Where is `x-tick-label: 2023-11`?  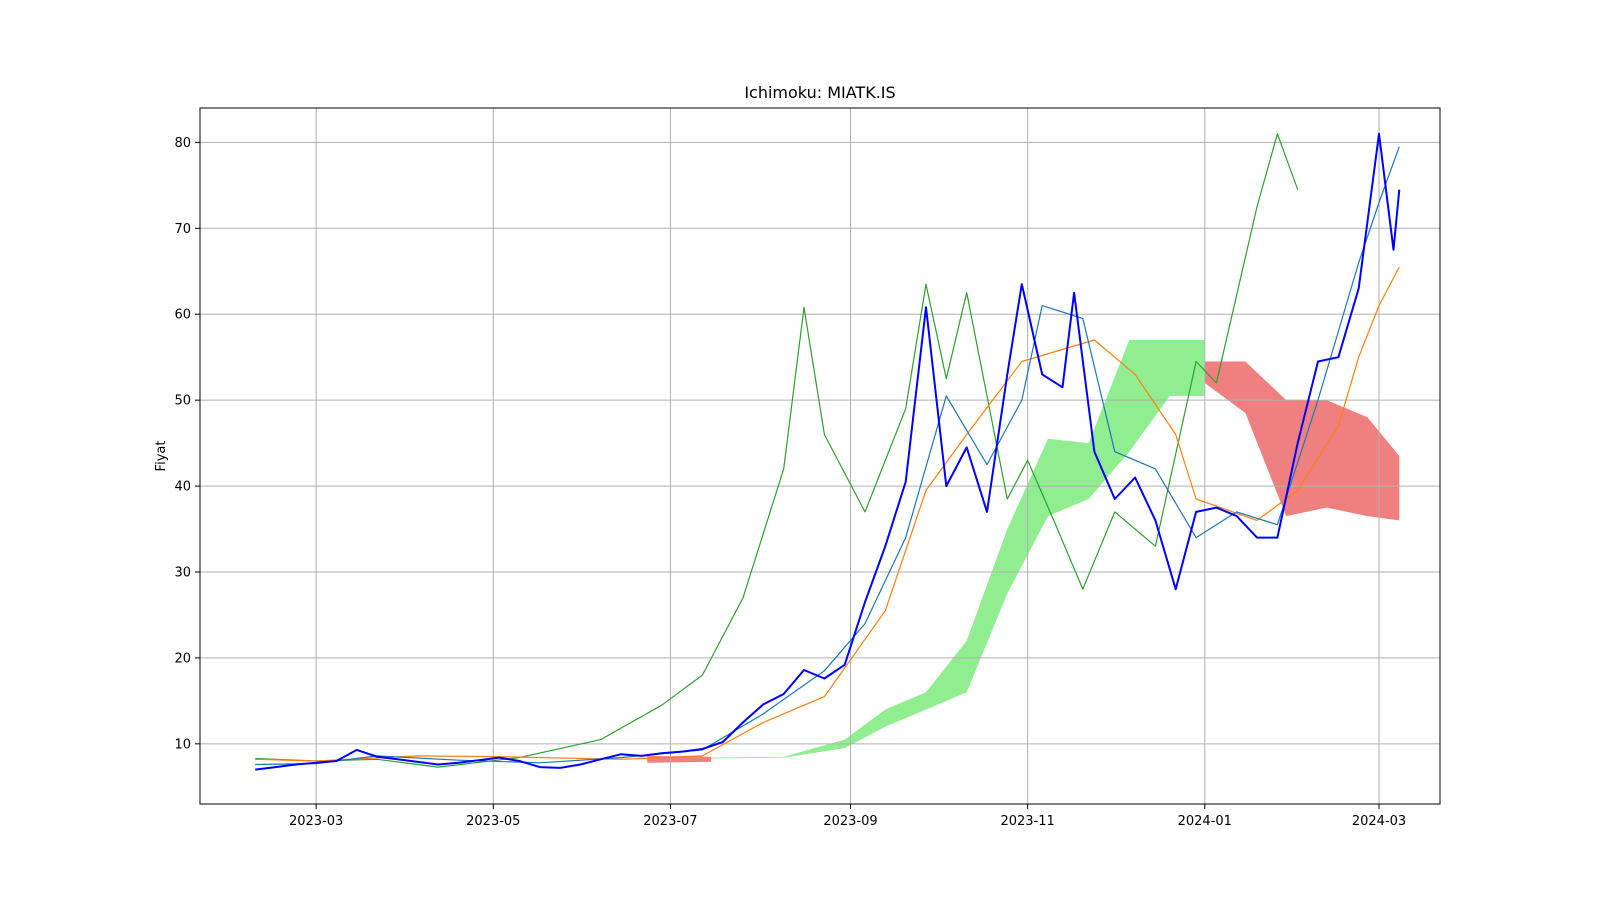 x-tick-label: 2023-11 is located at coordinates (1027, 821).